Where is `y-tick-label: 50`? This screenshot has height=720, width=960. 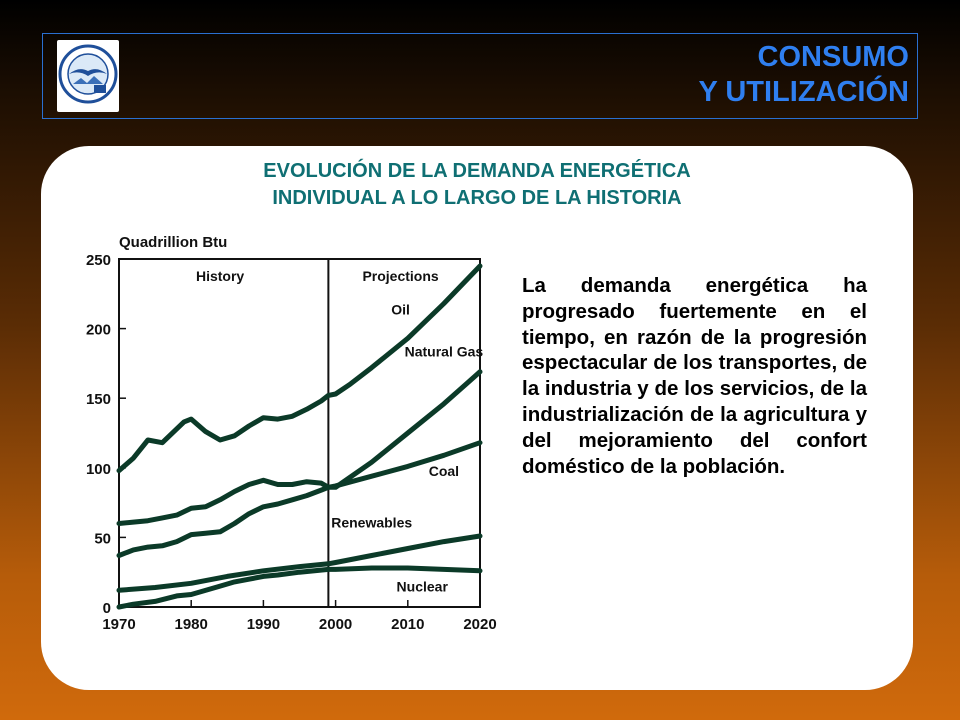
y-tick-label: 50 is located at coordinates (102, 538).